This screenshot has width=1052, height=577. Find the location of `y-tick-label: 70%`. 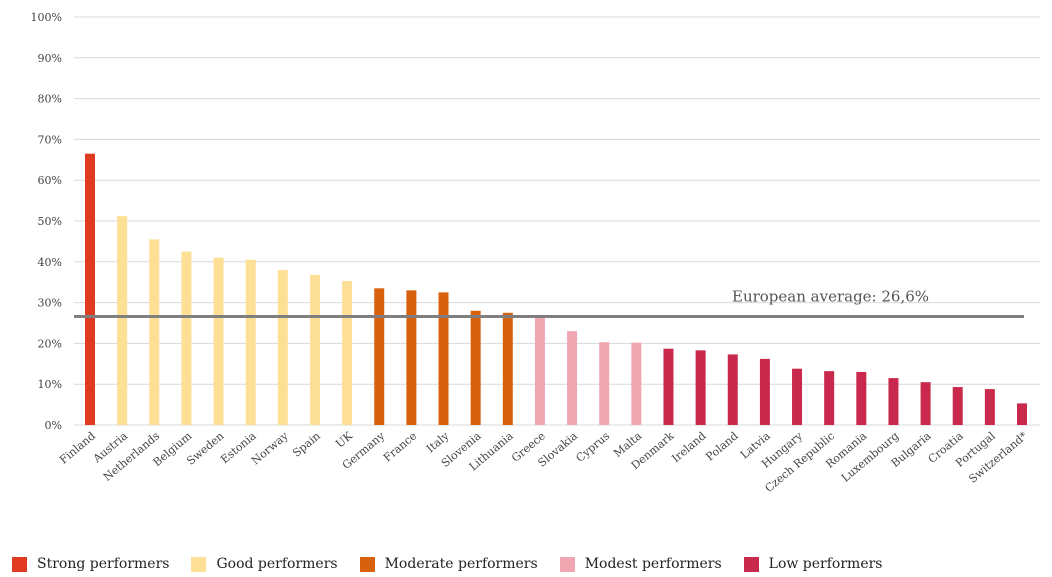

y-tick-label: 70% is located at coordinates (50, 139).